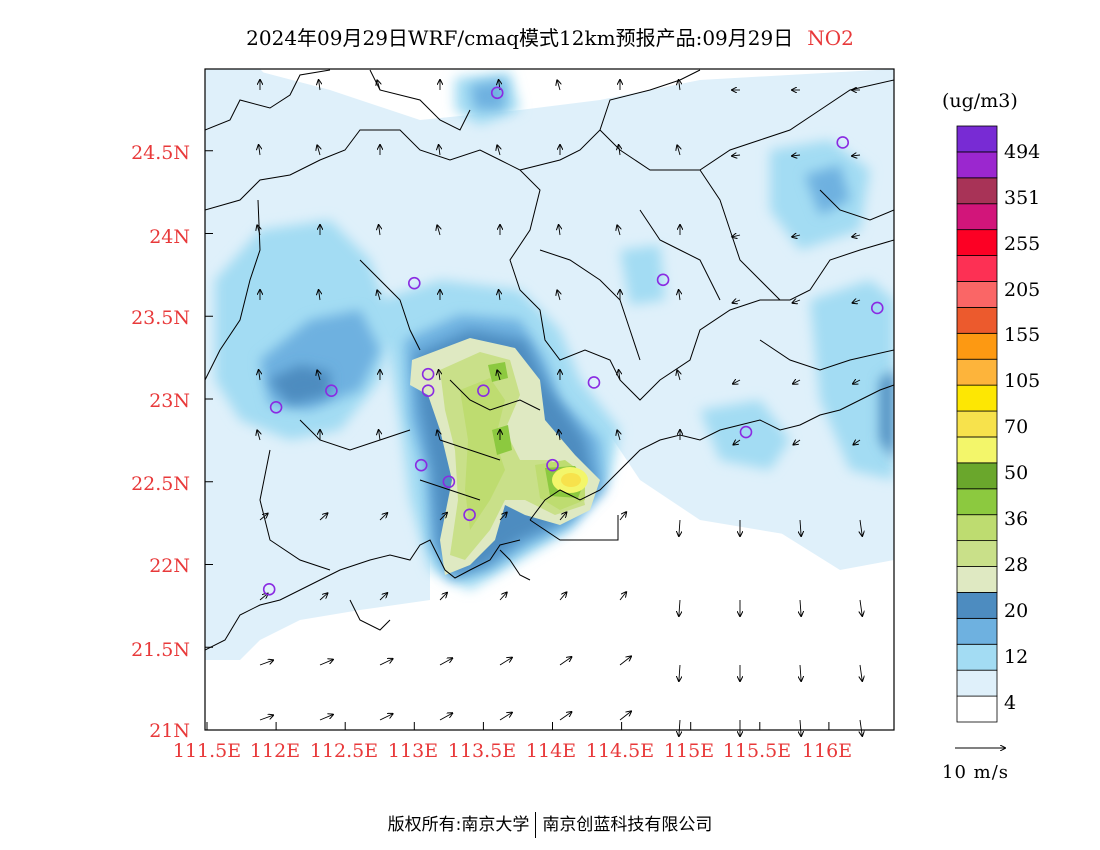  What do you see at coordinates (169, 401) in the screenshot?
I see `y-tick-label: 23N` at bounding box center [169, 401].